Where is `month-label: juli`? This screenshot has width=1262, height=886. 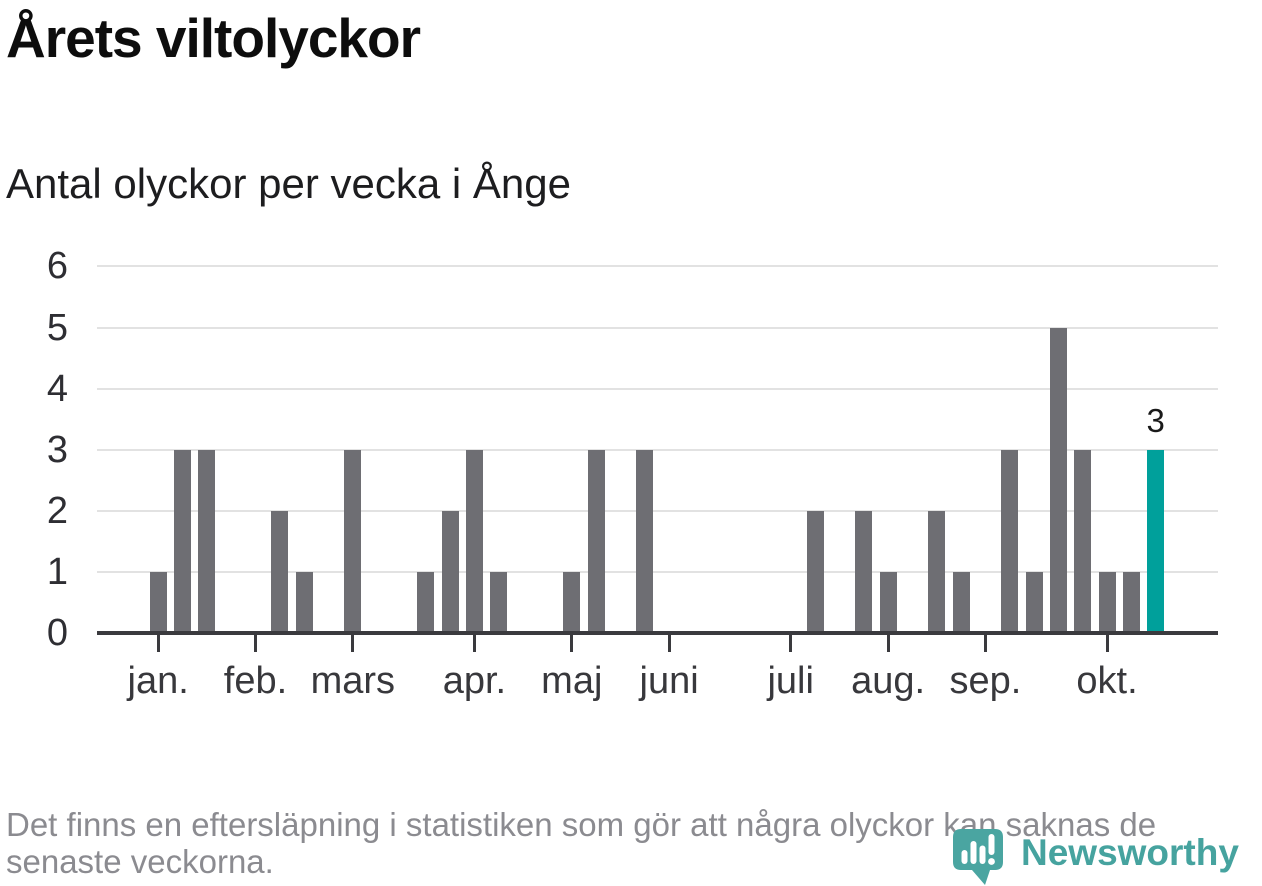
month-label: juli is located at coordinates (790, 681).